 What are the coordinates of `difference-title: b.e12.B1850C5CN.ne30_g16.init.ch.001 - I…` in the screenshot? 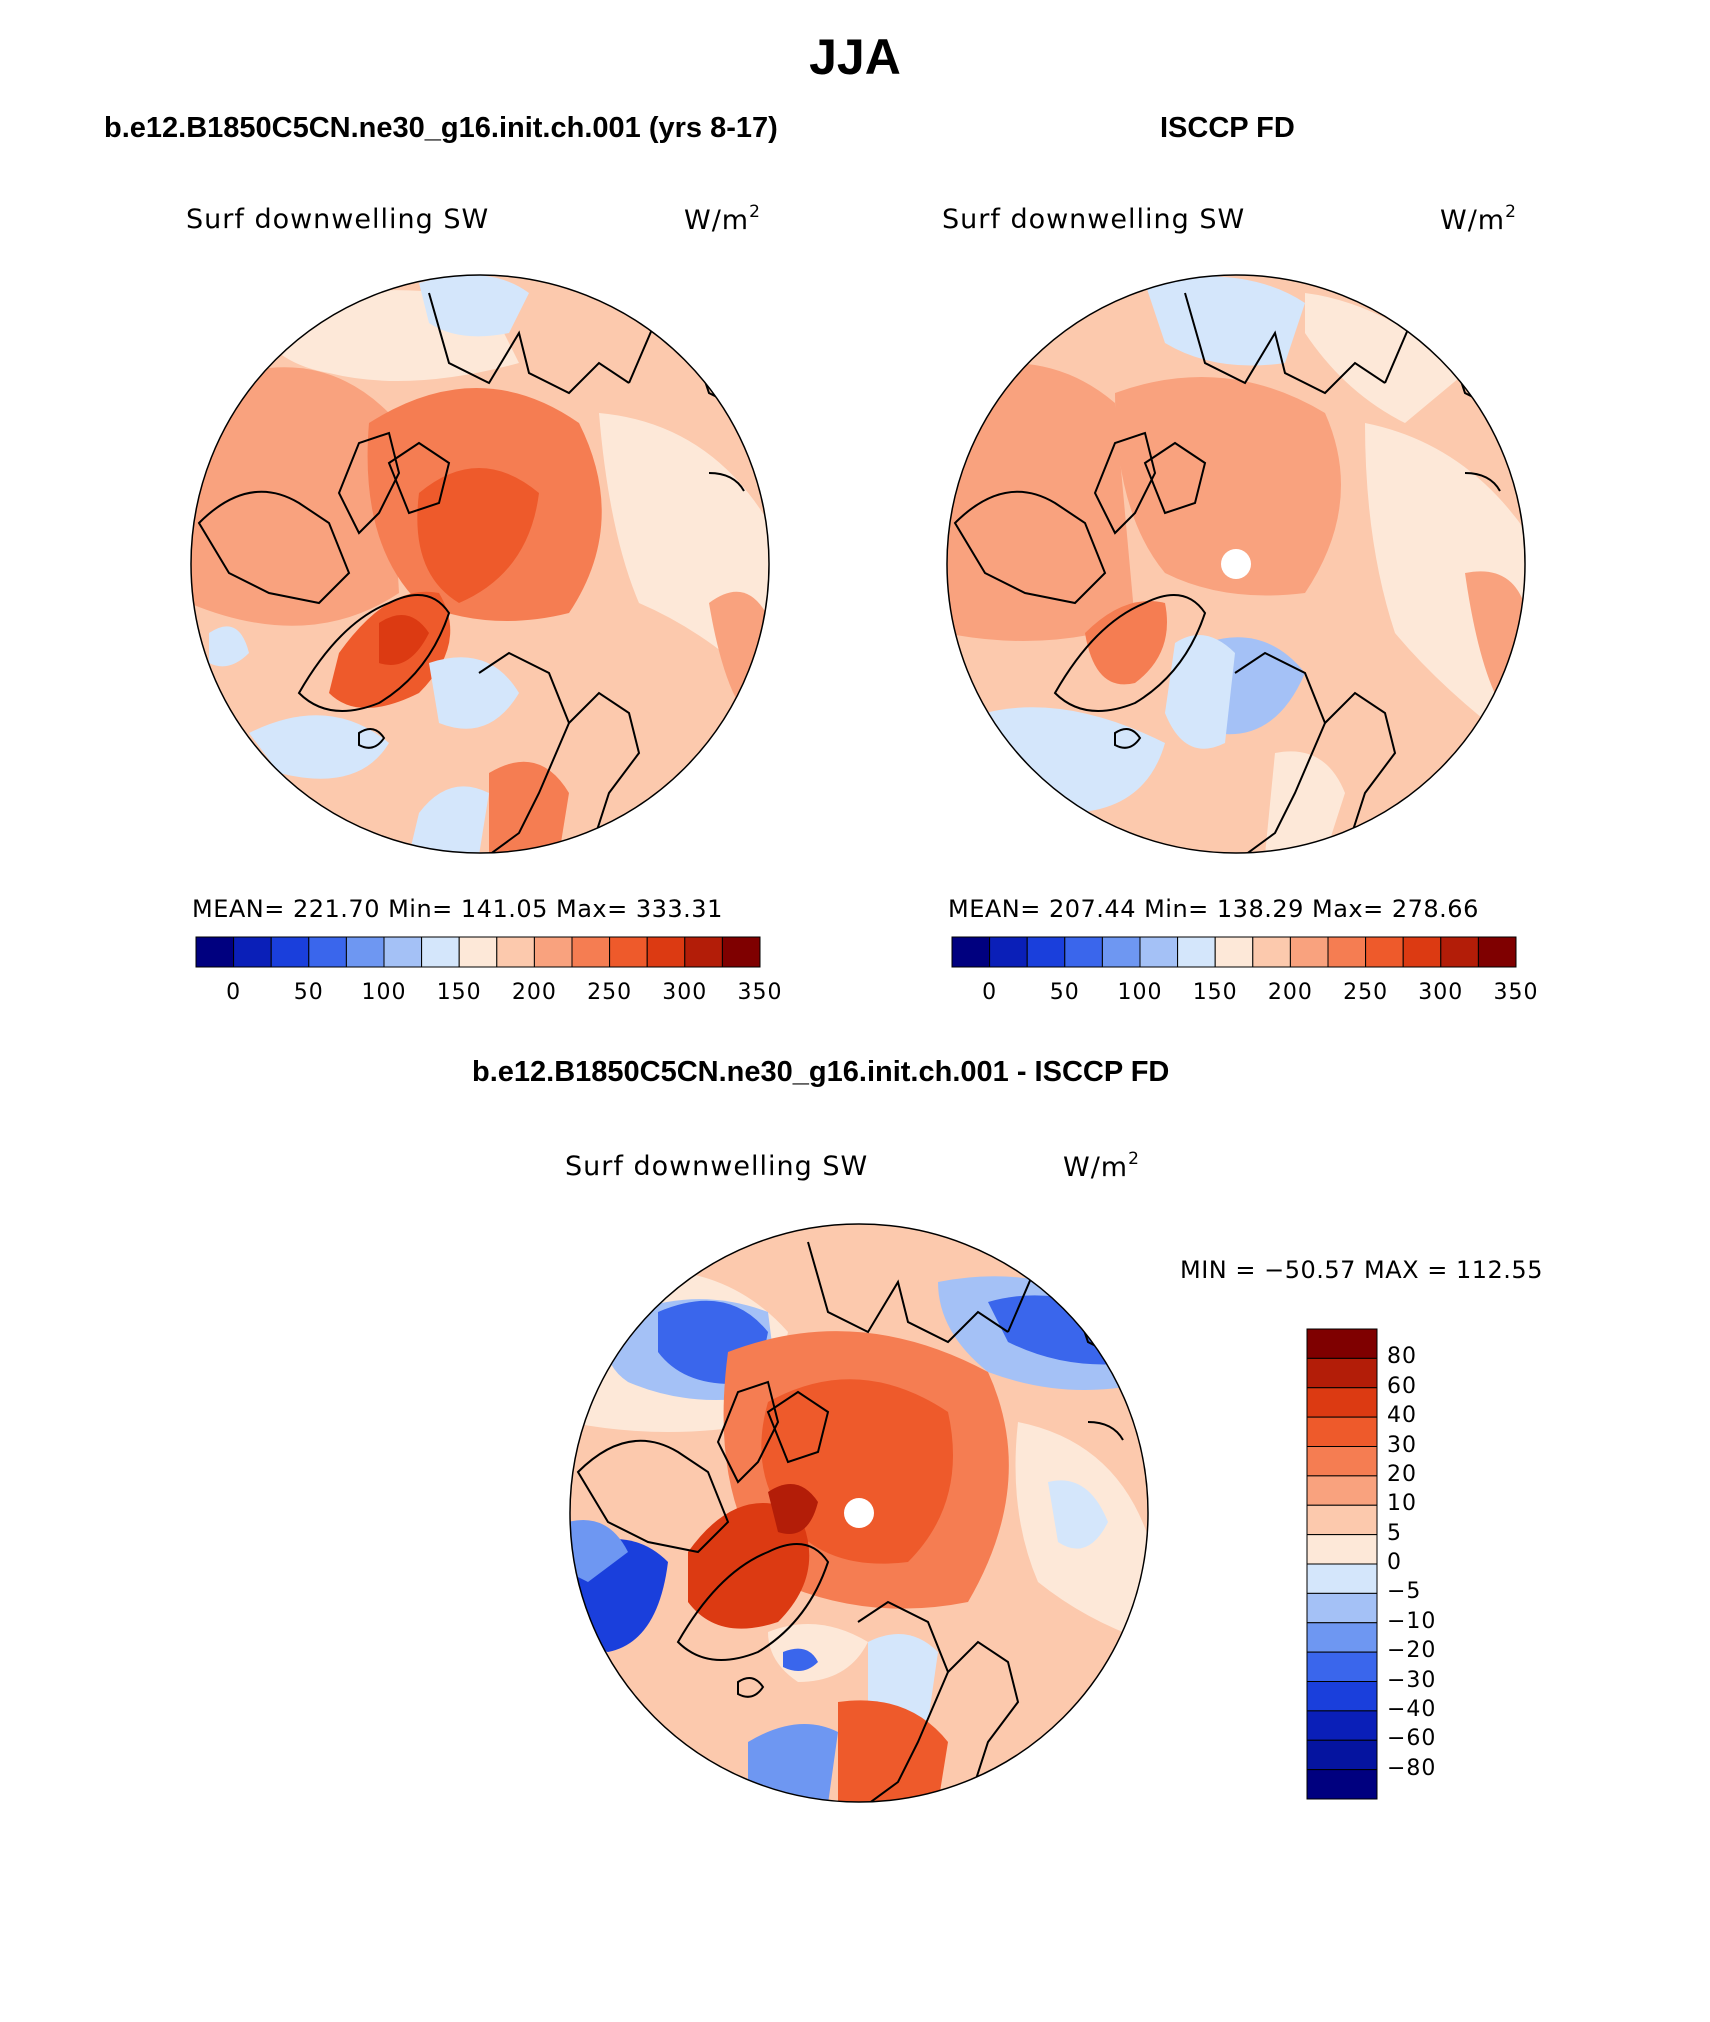 It's located at (821, 1072).